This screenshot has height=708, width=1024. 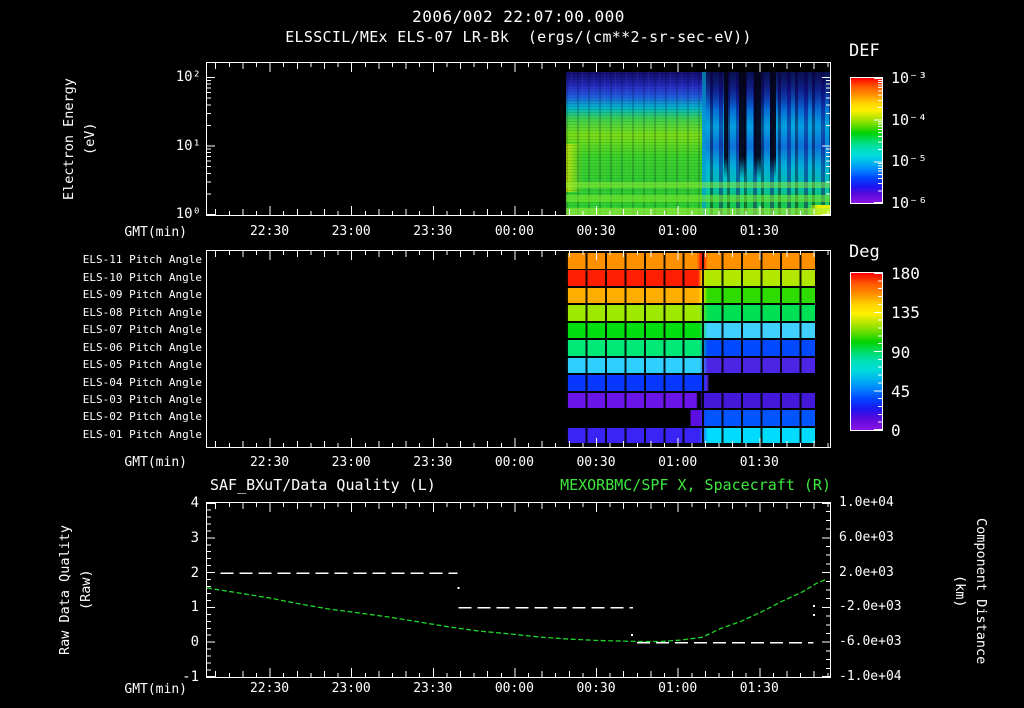 I want to click on quality-ytick--1: -1, so click(x=190, y=677).